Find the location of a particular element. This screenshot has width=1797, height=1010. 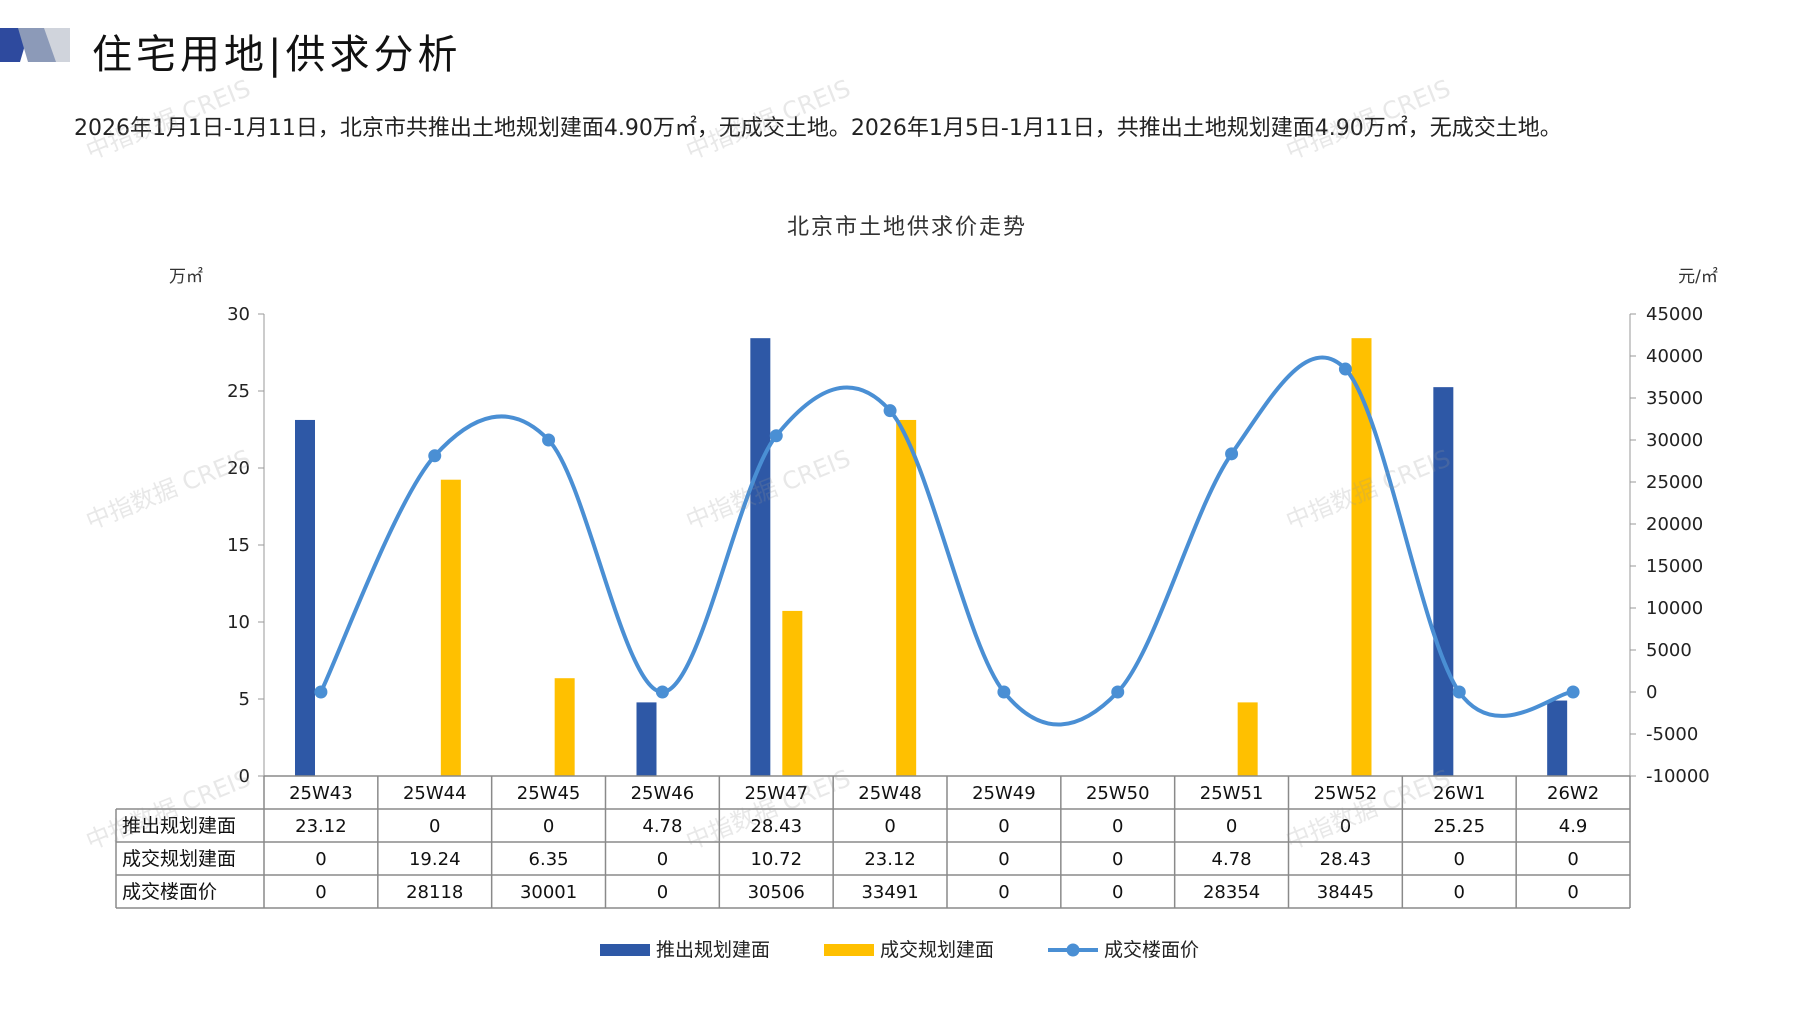

legend-marker-price is located at coordinates (1073, 950).